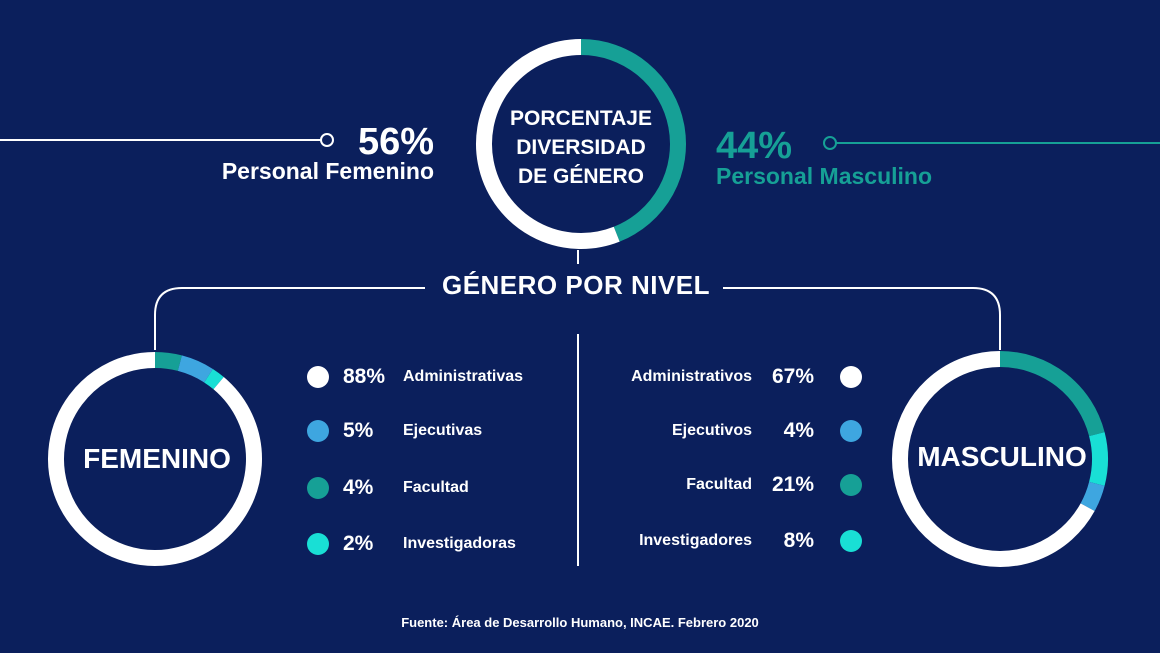 This screenshot has width=1160, height=653. Describe the element at coordinates (581, 176) in the screenshot. I see `title-line: DE GÉNERO` at that location.